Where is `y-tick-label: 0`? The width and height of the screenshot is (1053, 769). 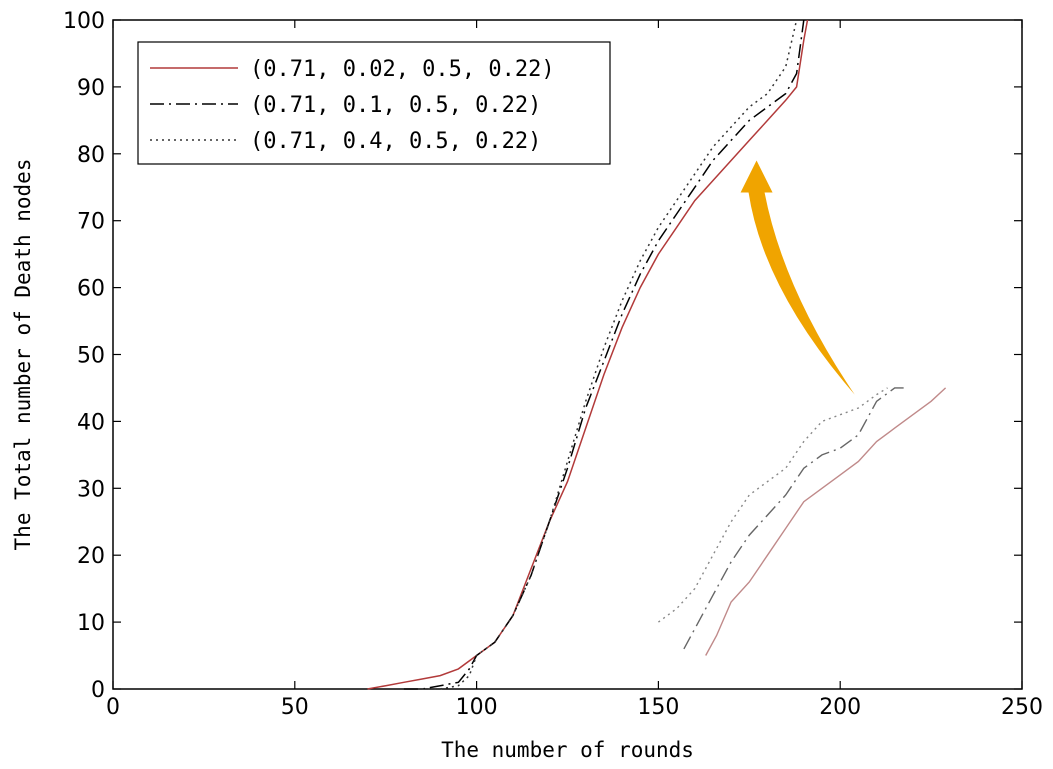 y-tick-label: 0 is located at coordinates (98, 690).